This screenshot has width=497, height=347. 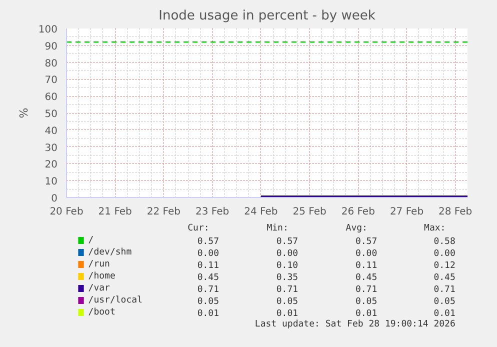 What do you see at coordinates (261, 212) in the screenshot?
I see `x-tick-label: 24 Feb` at bounding box center [261, 212].